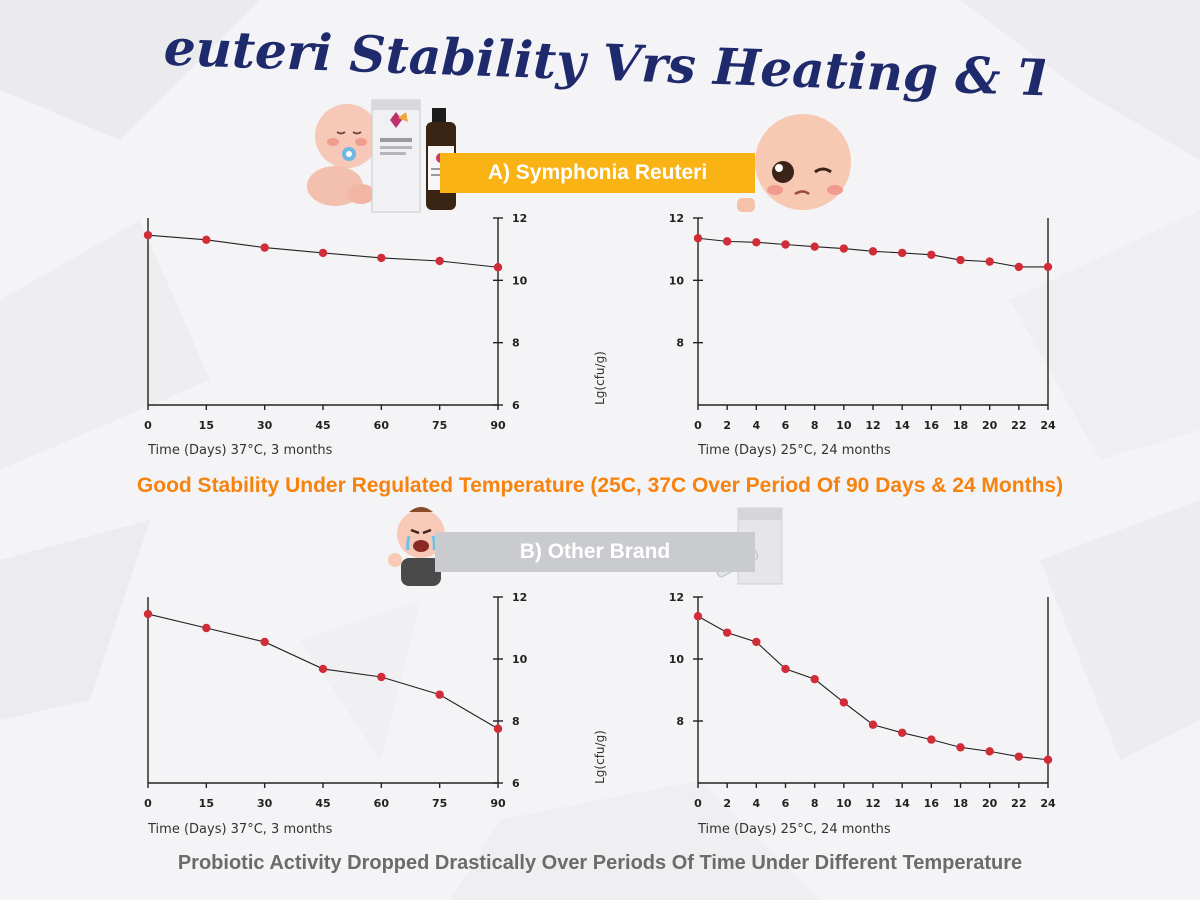  I want to click on chart-2-x-tick-label: 20, so click(990, 425).